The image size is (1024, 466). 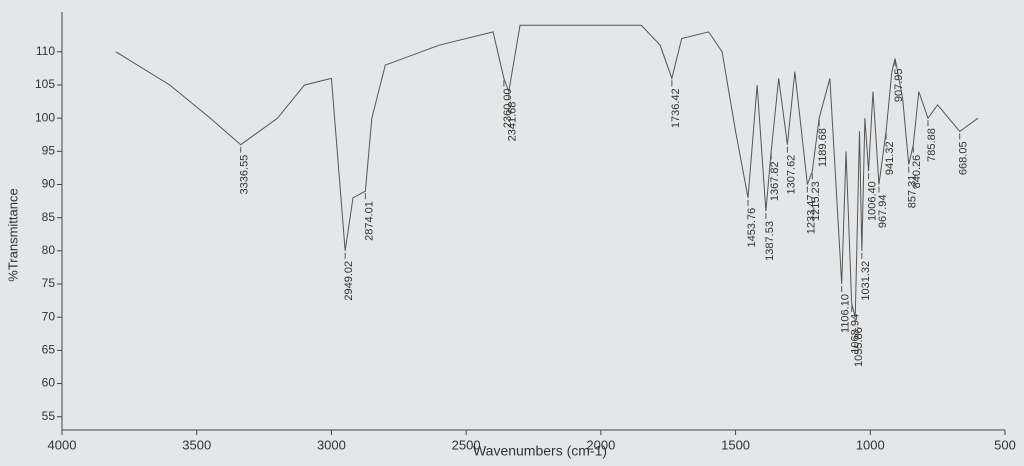 What do you see at coordinates (883, 212) in the screenshot?
I see `peak-label: 967.94` at bounding box center [883, 212].